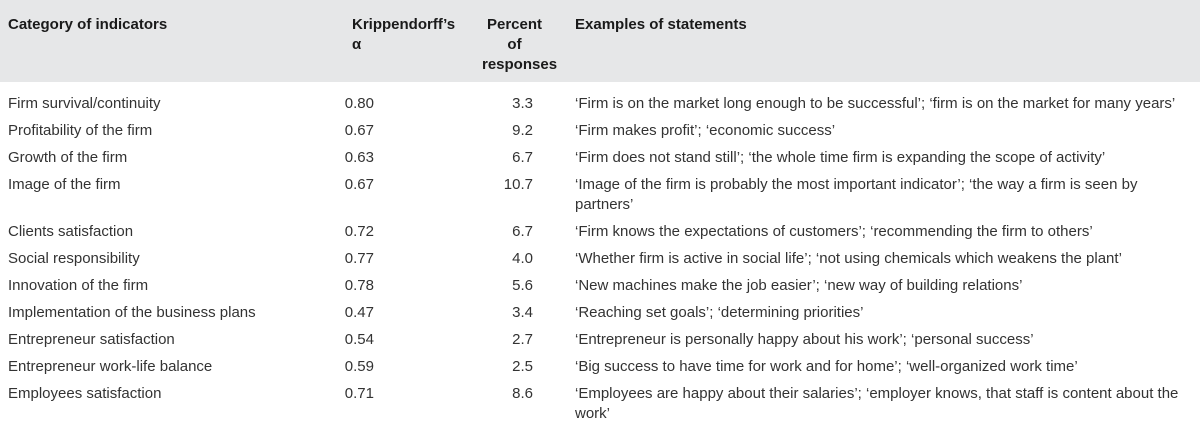  I want to click on cell-category: Firm survival/continuity, so click(84, 103).